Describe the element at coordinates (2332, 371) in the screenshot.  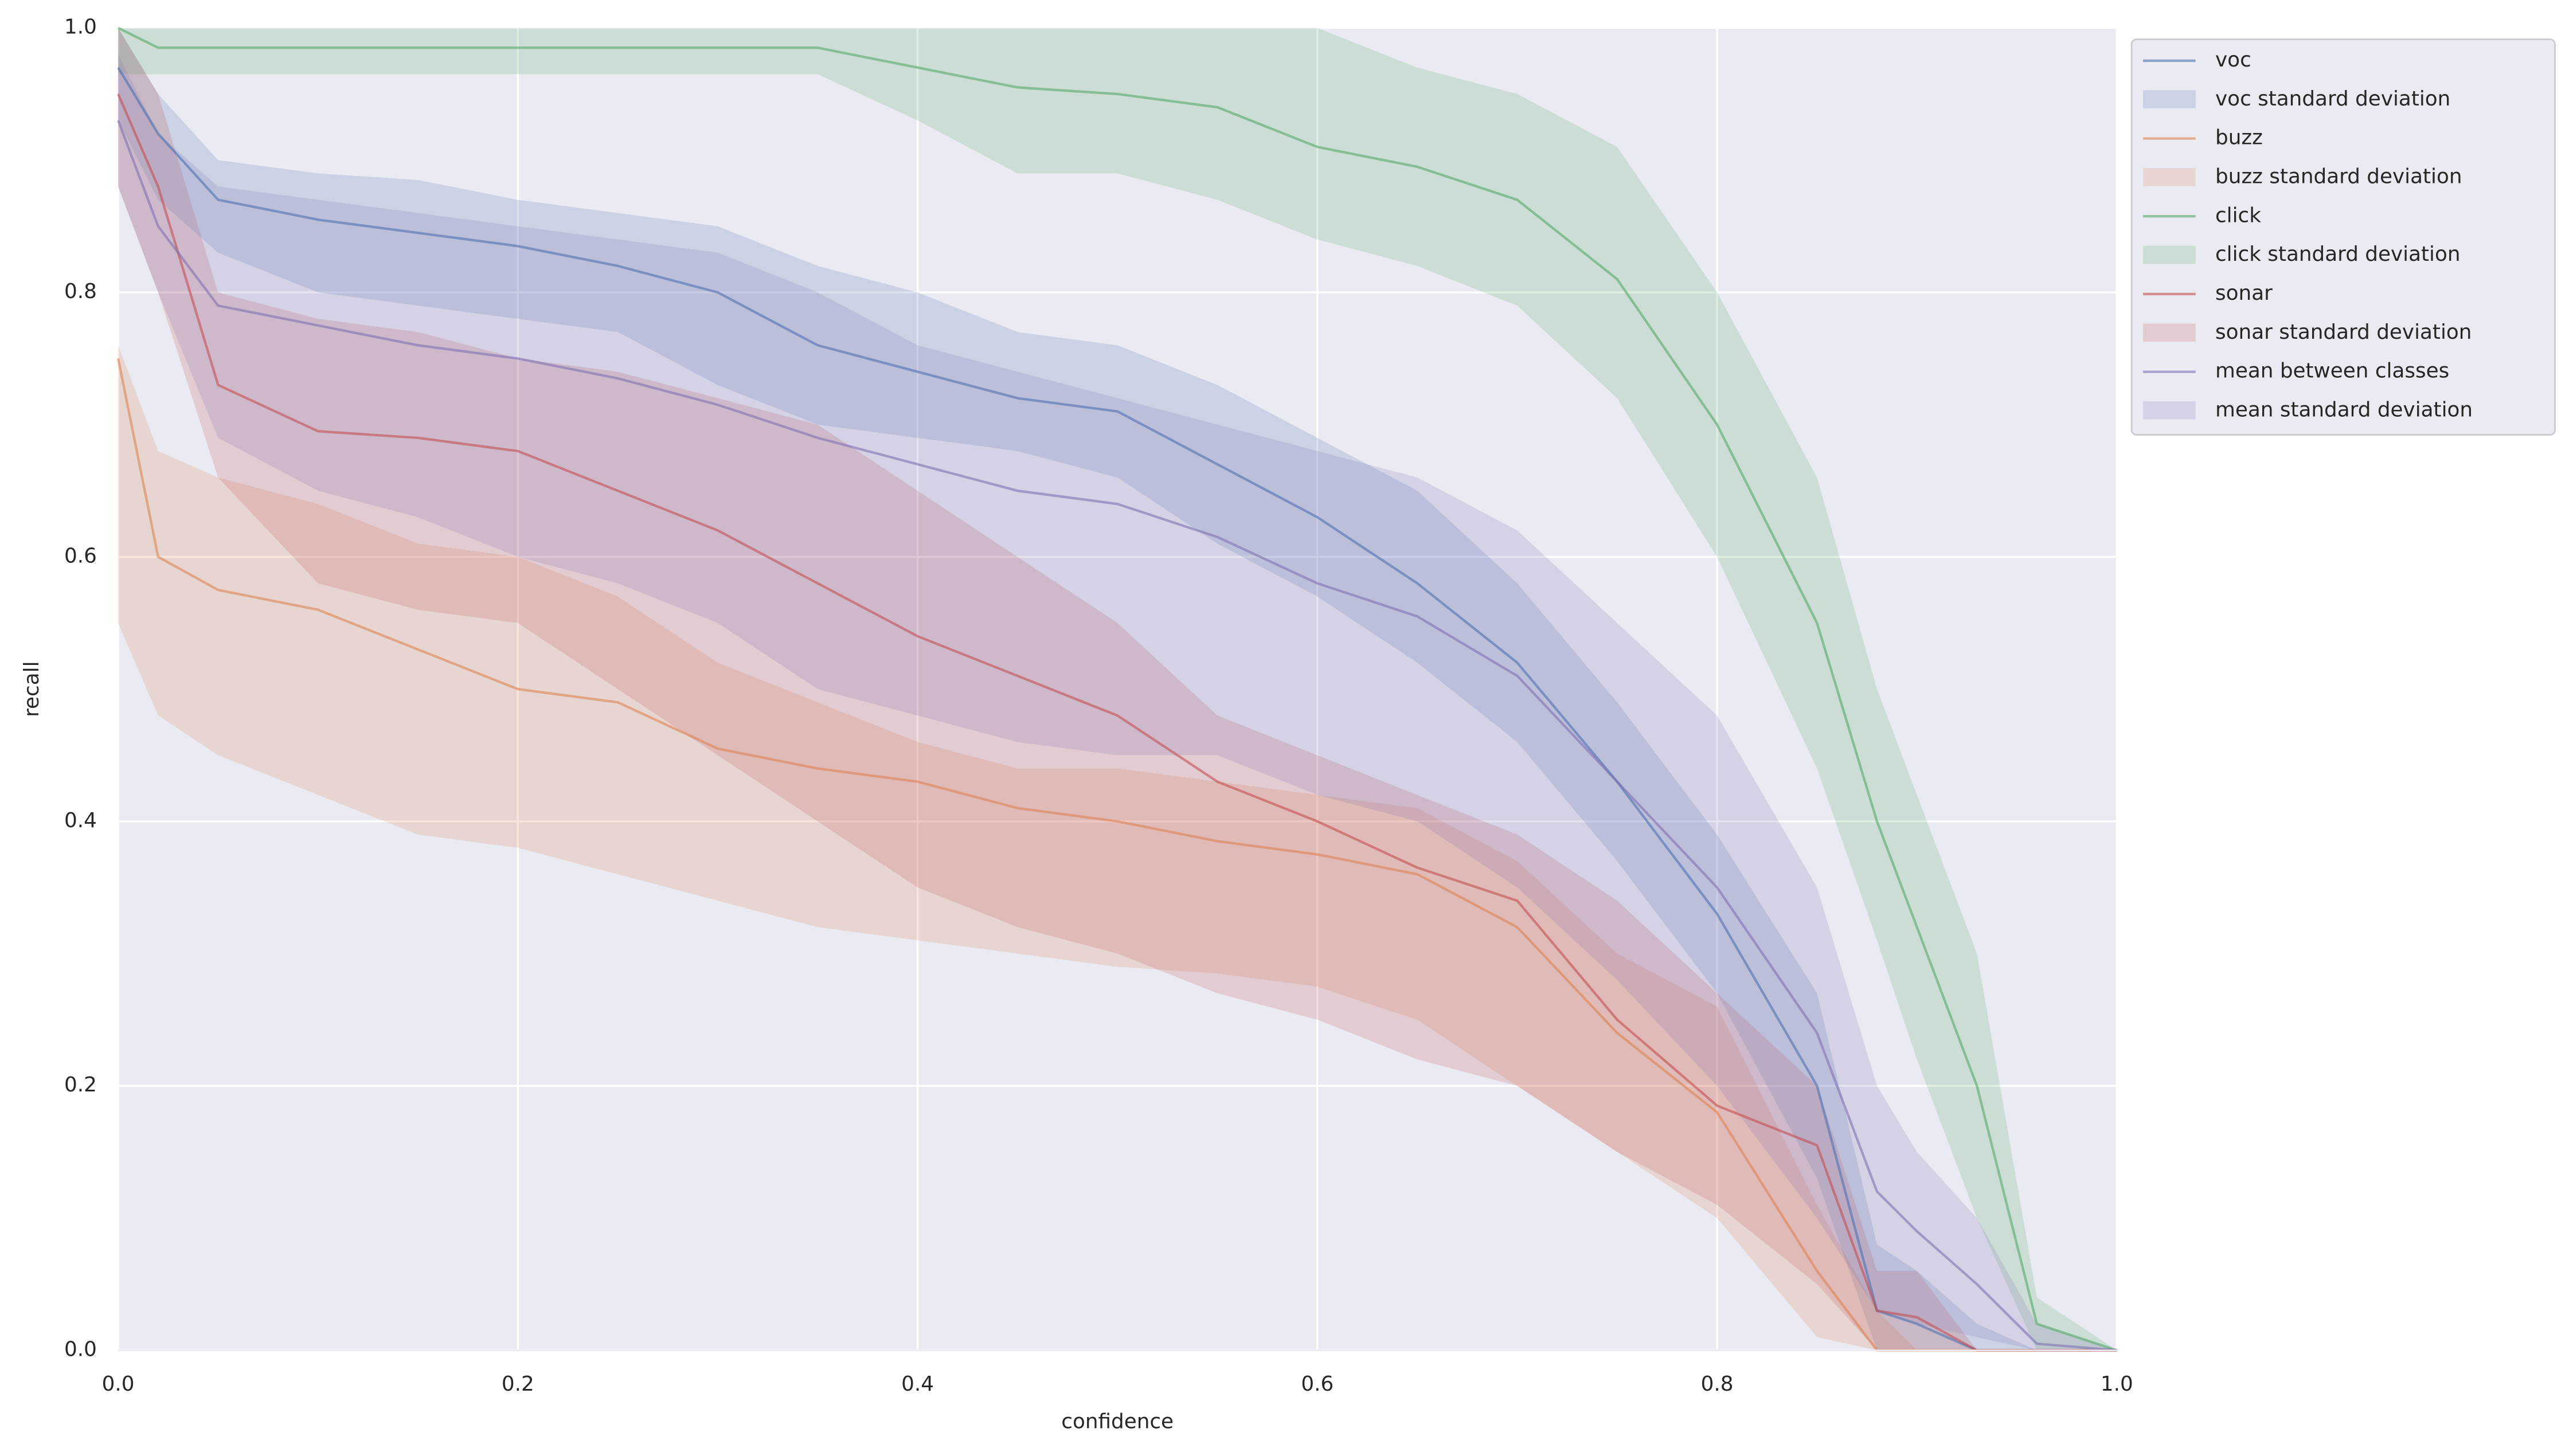
I see `legend-label: mean between classes` at that location.